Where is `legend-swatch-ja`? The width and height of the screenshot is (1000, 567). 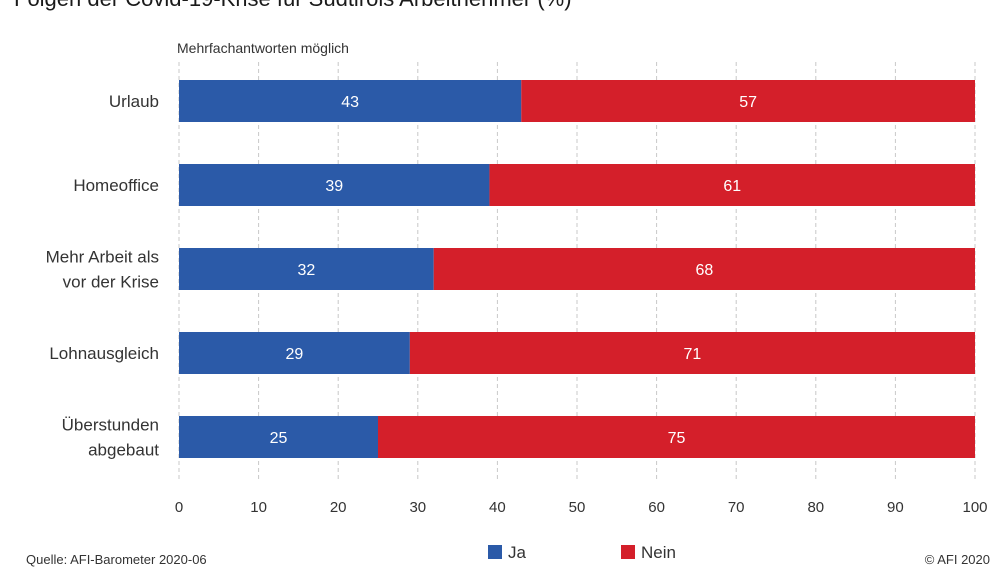 legend-swatch-ja is located at coordinates (495, 552).